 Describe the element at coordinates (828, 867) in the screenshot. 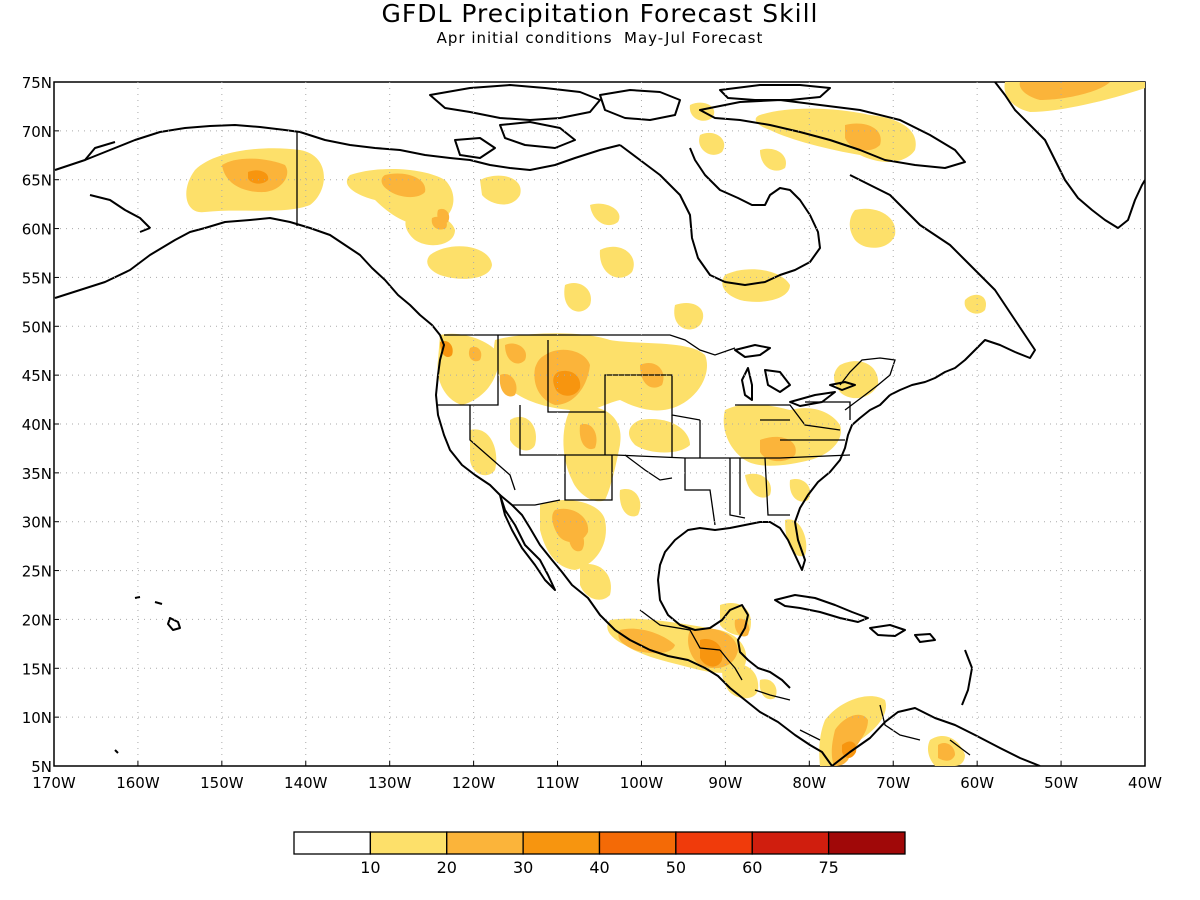

I see `colorbar-label: 75` at that location.